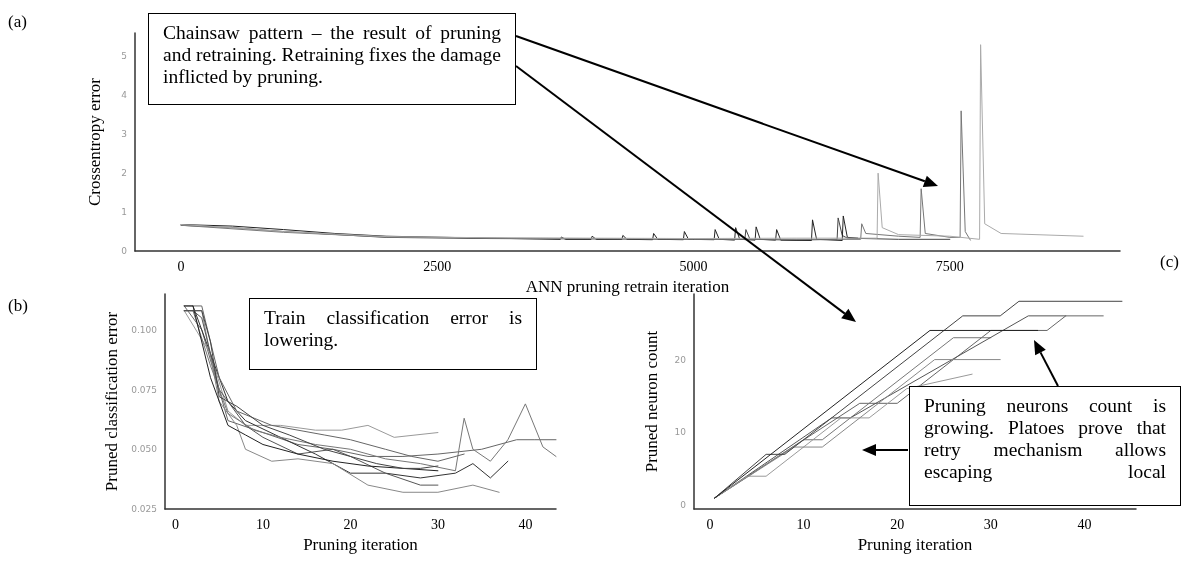  Describe the element at coordinates (144, 449) in the screenshot. I see `y-tick-label: 0.050` at that location.